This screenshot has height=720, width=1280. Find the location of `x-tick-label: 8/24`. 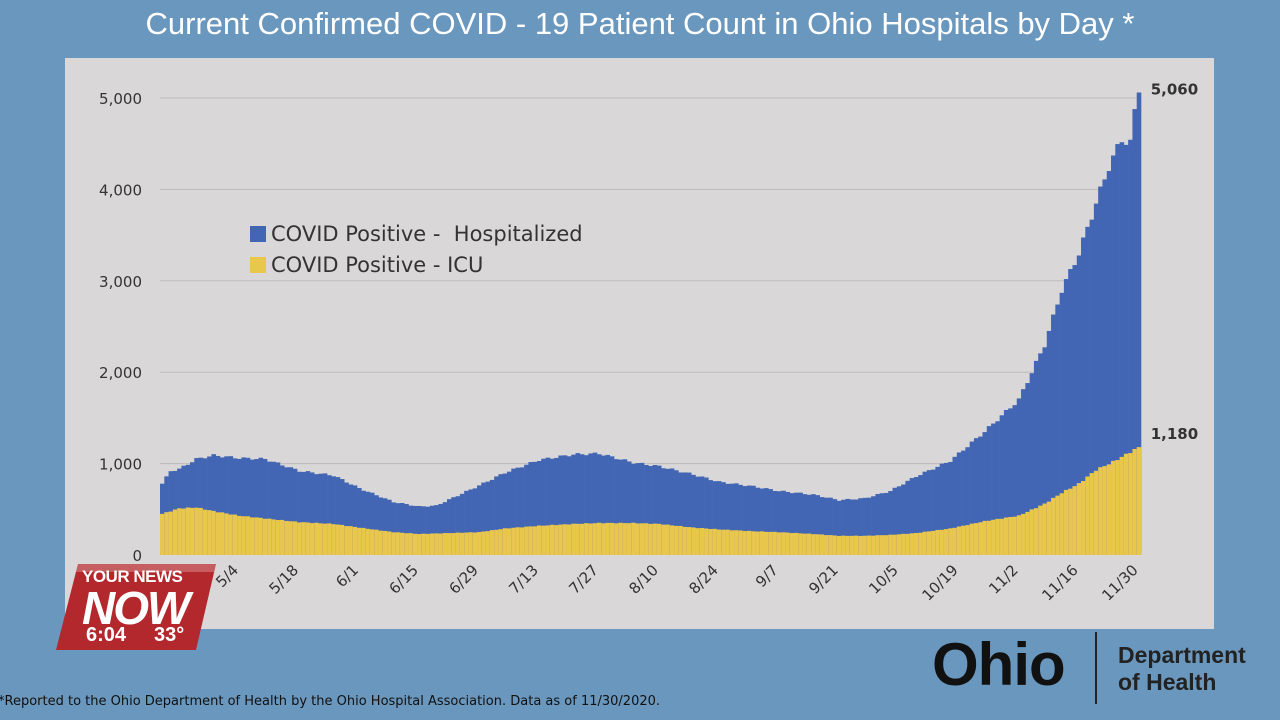

x-tick-label: 8/24 is located at coordinates (703, 579).